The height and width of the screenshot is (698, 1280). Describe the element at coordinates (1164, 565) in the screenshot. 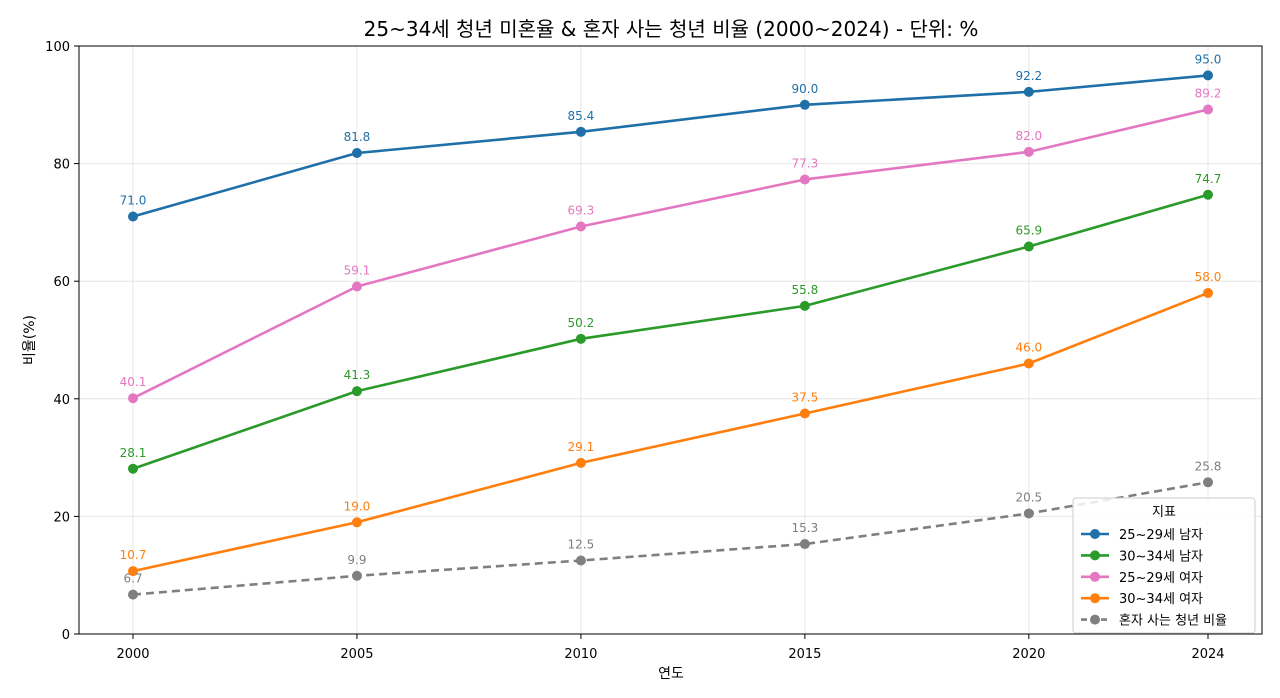

I see `legend-box` at that location.